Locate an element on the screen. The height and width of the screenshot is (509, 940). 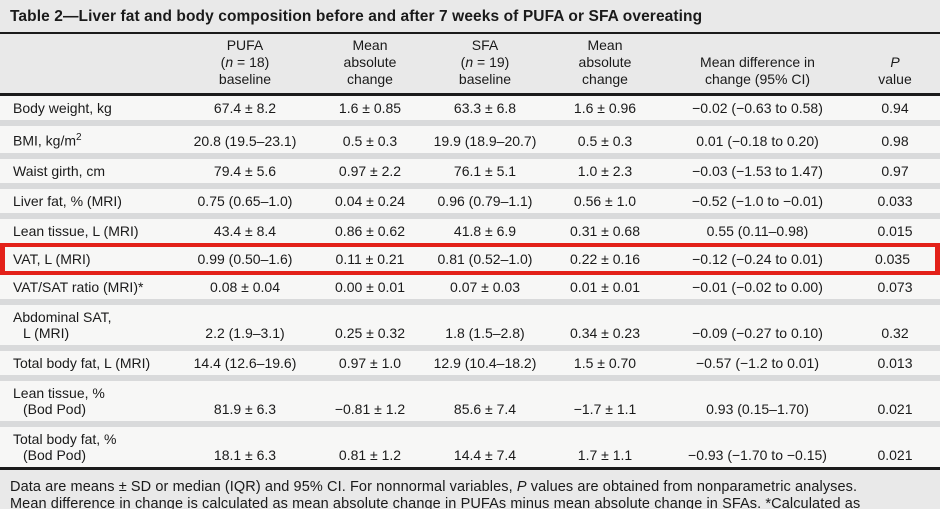
table-cell: 0.07 ± 0.03 is located at coordinates (485, 289).